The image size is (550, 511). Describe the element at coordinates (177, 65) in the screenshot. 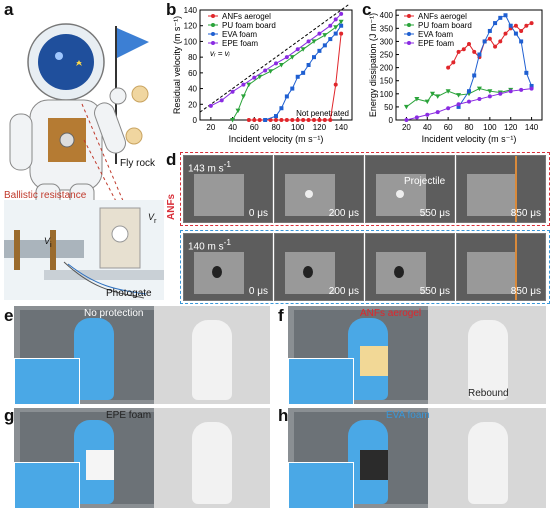

I see `y-axis-label: Residual velocity (m s⁻¹)` at that location.